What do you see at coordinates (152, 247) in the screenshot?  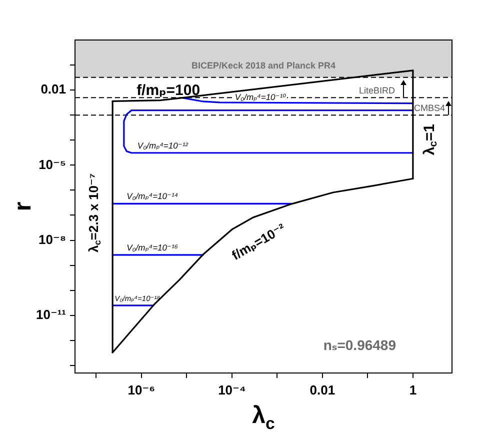 I see `series-label: V₀/mₚ⁴=10⁻¹⁶` at bounding box center [152, 247].